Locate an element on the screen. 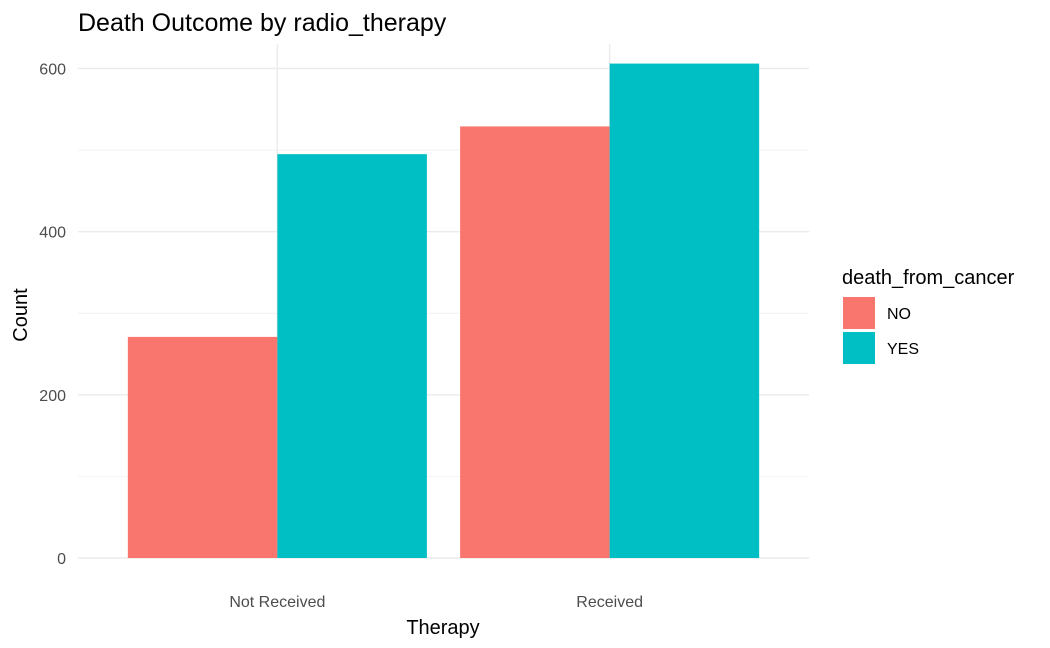  legend-key-yes is located at coordinates (859, 348).